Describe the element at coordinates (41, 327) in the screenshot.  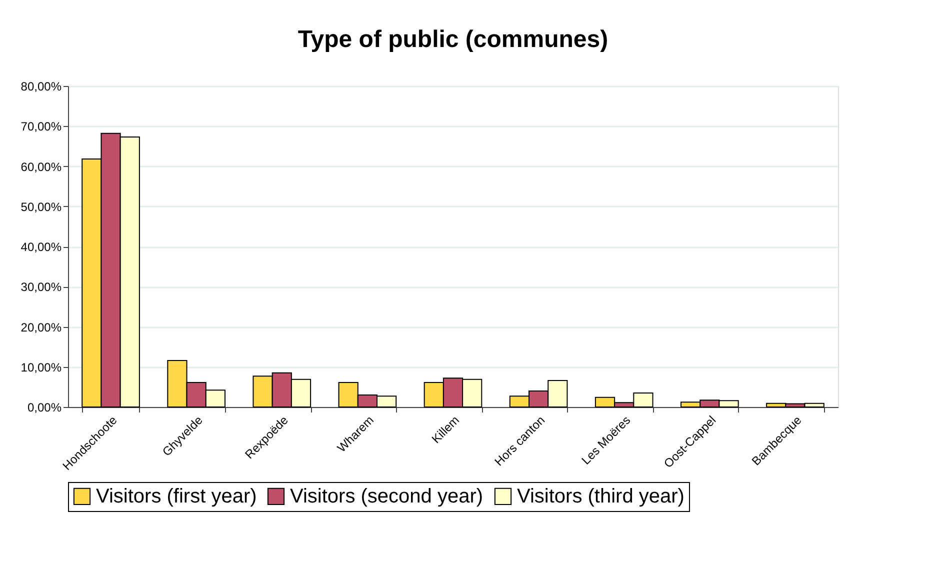
I see `y-tick-label: 20,00%` at that location.